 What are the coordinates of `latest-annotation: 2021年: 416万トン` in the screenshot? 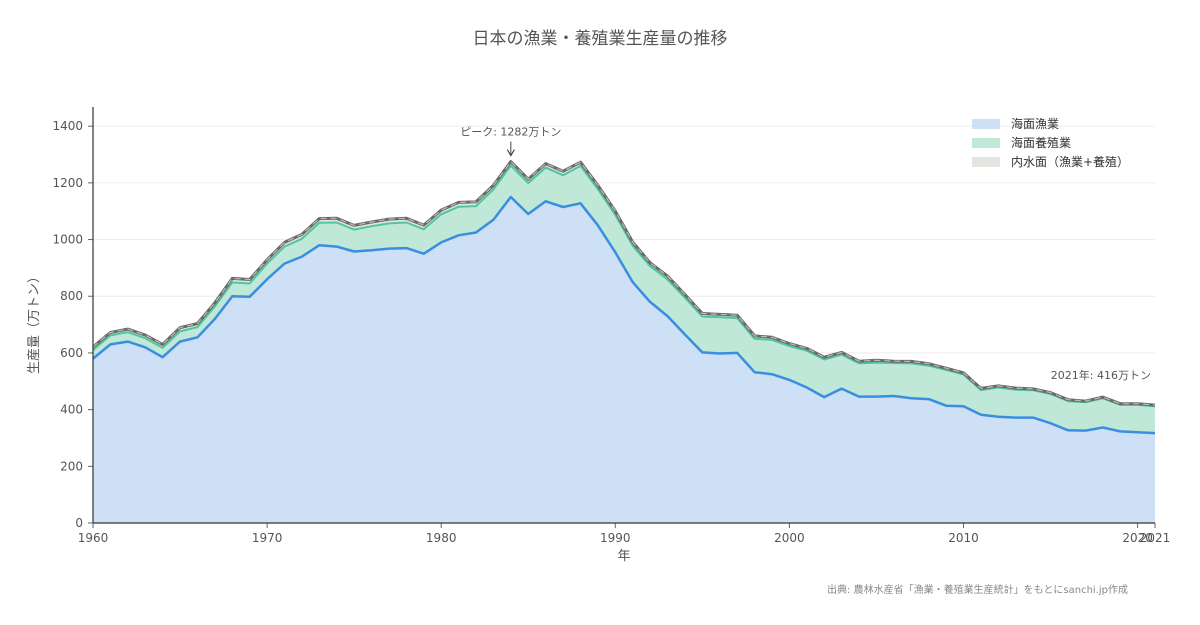 It's located at (1101, 375).